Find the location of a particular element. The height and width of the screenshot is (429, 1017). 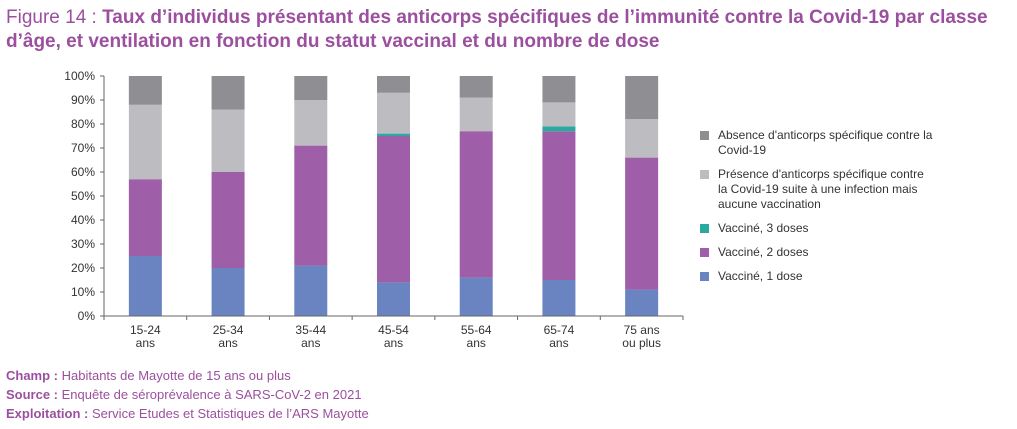

figure-label: Figure 14 : is located at coordinates (54, 17).